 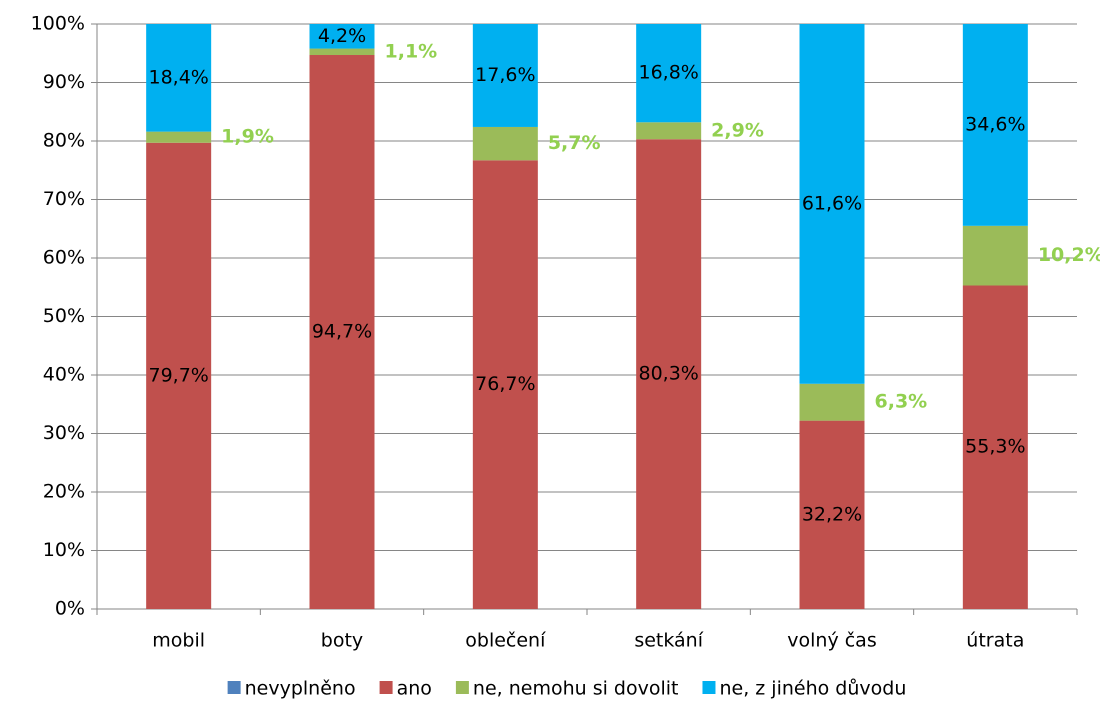 What do you see at coordinates (812, 689) in the screenshot?
I see `legend-label: ne, z jiného důvodu` at bounding box center [812, 689].